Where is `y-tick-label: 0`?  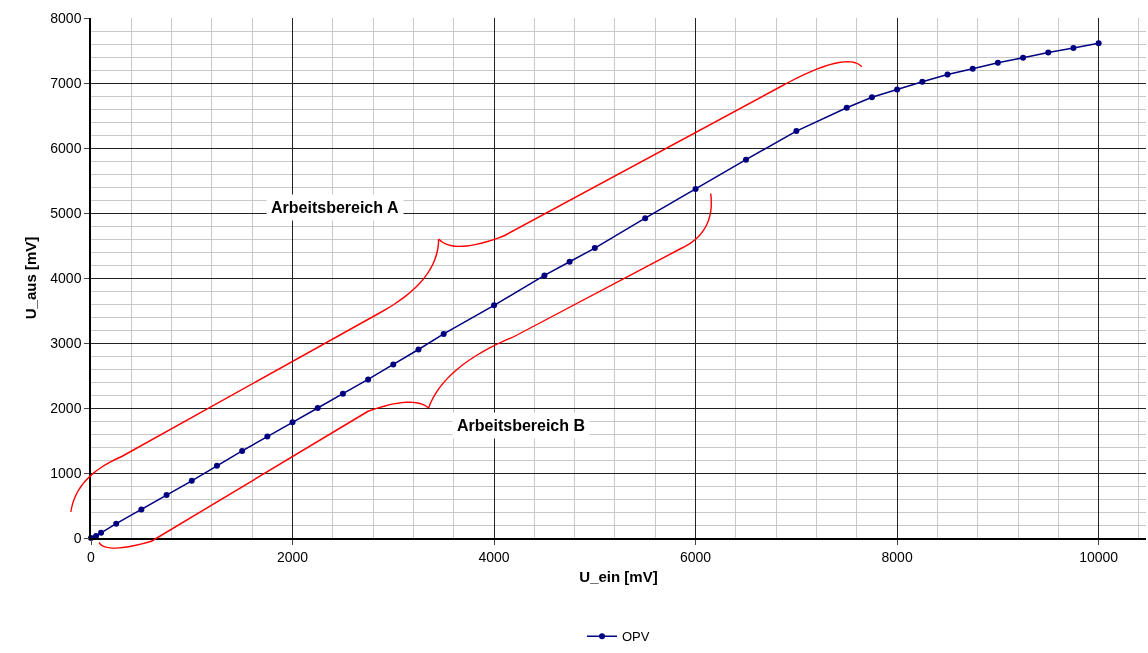
y-tick-label: 0 is located at coordinates (77, 537).